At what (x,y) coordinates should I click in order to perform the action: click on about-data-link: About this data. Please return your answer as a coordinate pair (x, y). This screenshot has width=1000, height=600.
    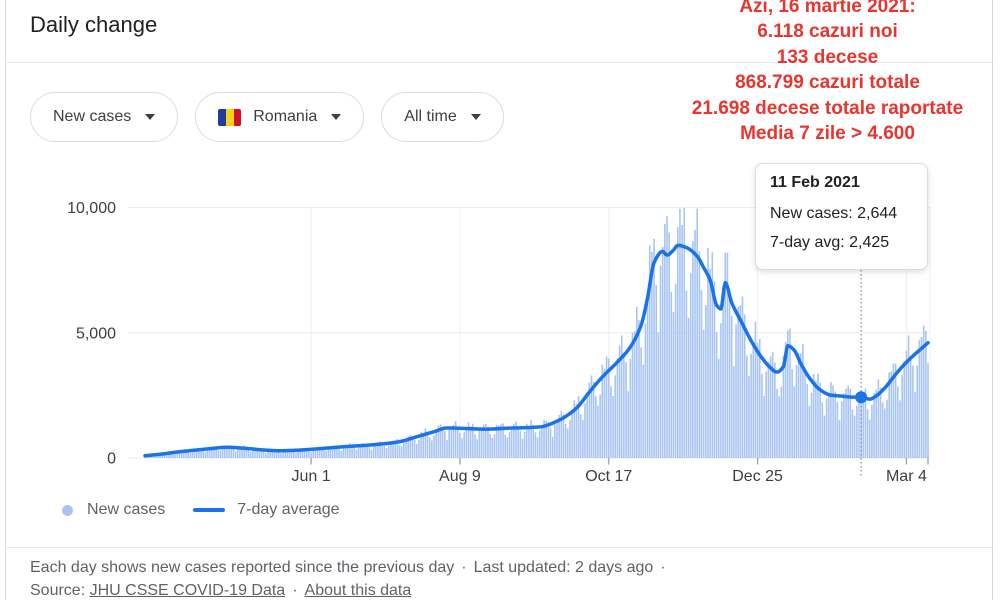
    Looking at the image, I should click on (358, 590).